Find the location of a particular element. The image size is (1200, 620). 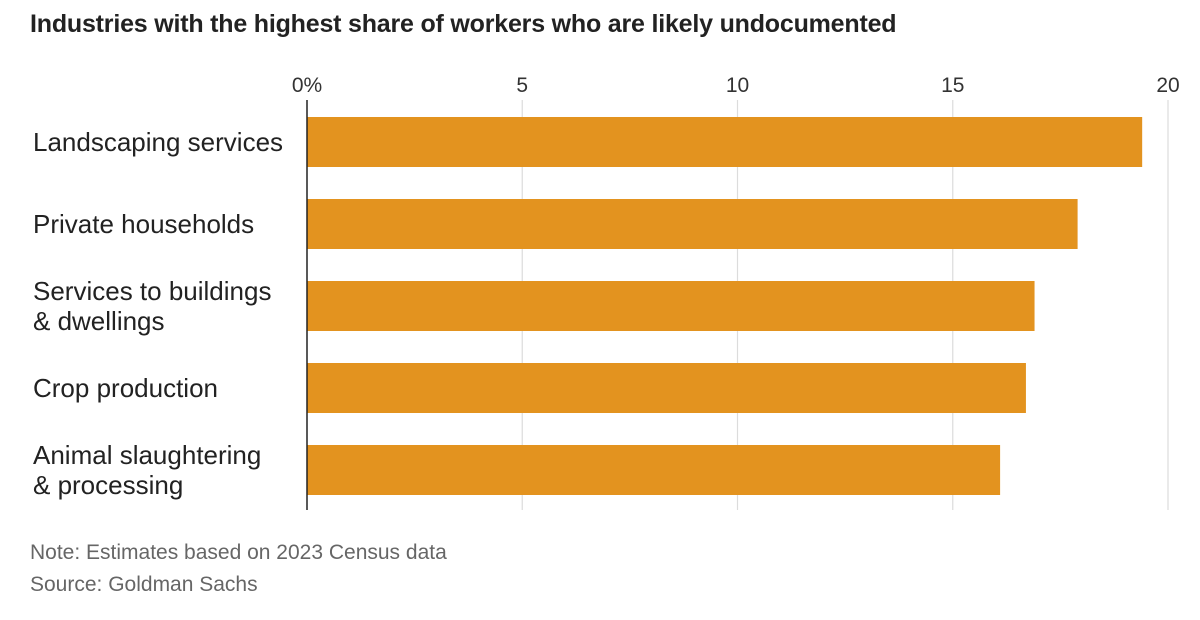

category-label: Private households is located at coordinates (143, 224).